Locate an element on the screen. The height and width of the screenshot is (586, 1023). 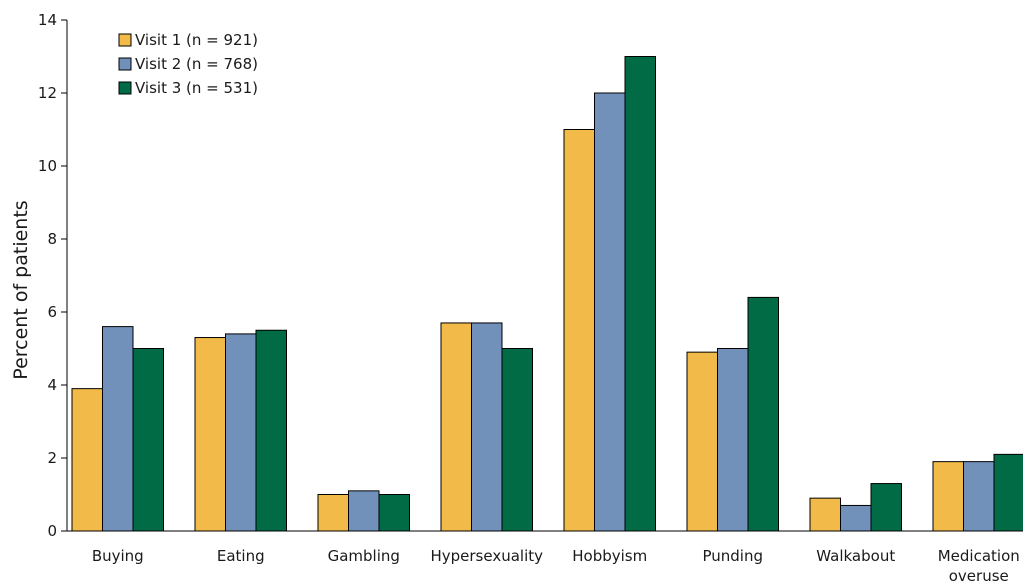
legend-label: Visit 3 (n = 531) is located at coordinates (196, 88).